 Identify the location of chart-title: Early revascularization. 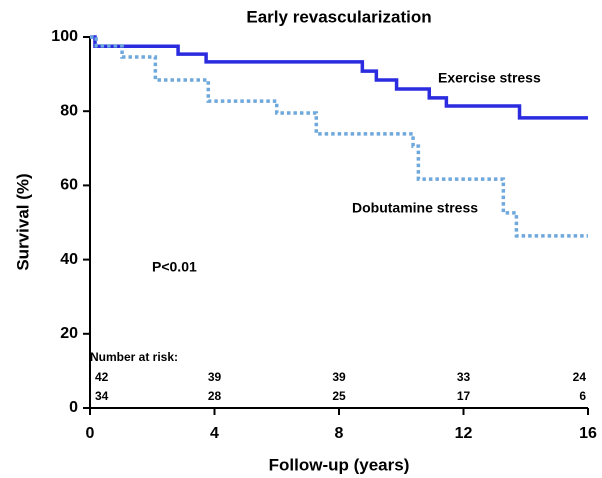
(338, 16).